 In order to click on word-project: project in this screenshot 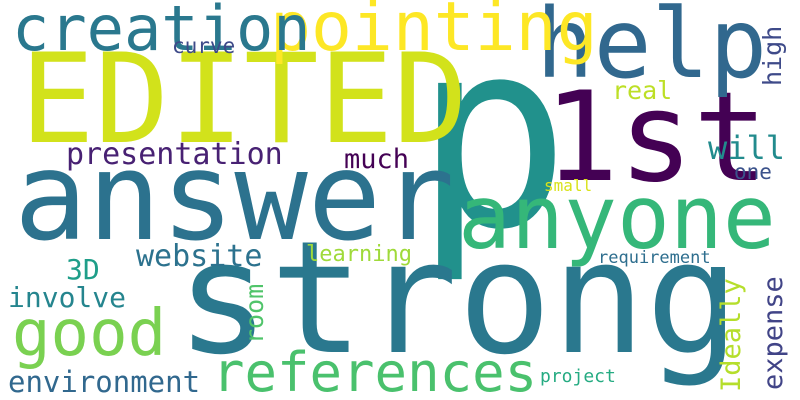, I will do `click(578, 376)`.